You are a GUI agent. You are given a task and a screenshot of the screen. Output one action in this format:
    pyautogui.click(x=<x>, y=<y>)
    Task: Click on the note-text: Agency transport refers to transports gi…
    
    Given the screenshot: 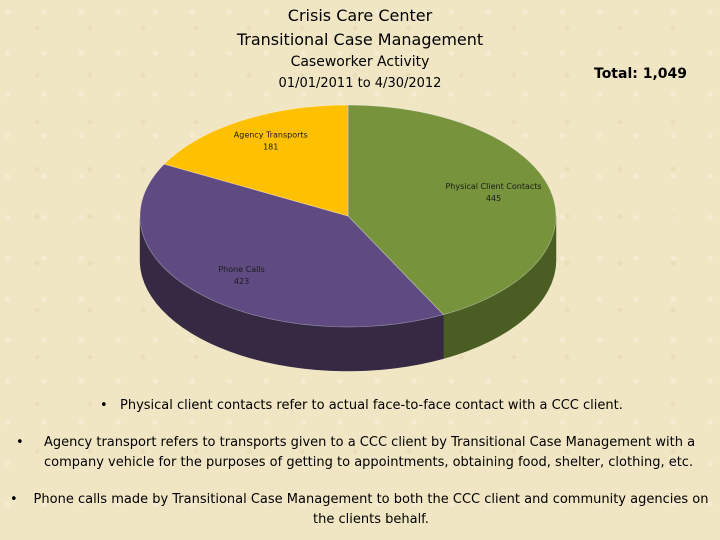 What is the action you would take?
    pyautogui.click(x=370, y=452)
    